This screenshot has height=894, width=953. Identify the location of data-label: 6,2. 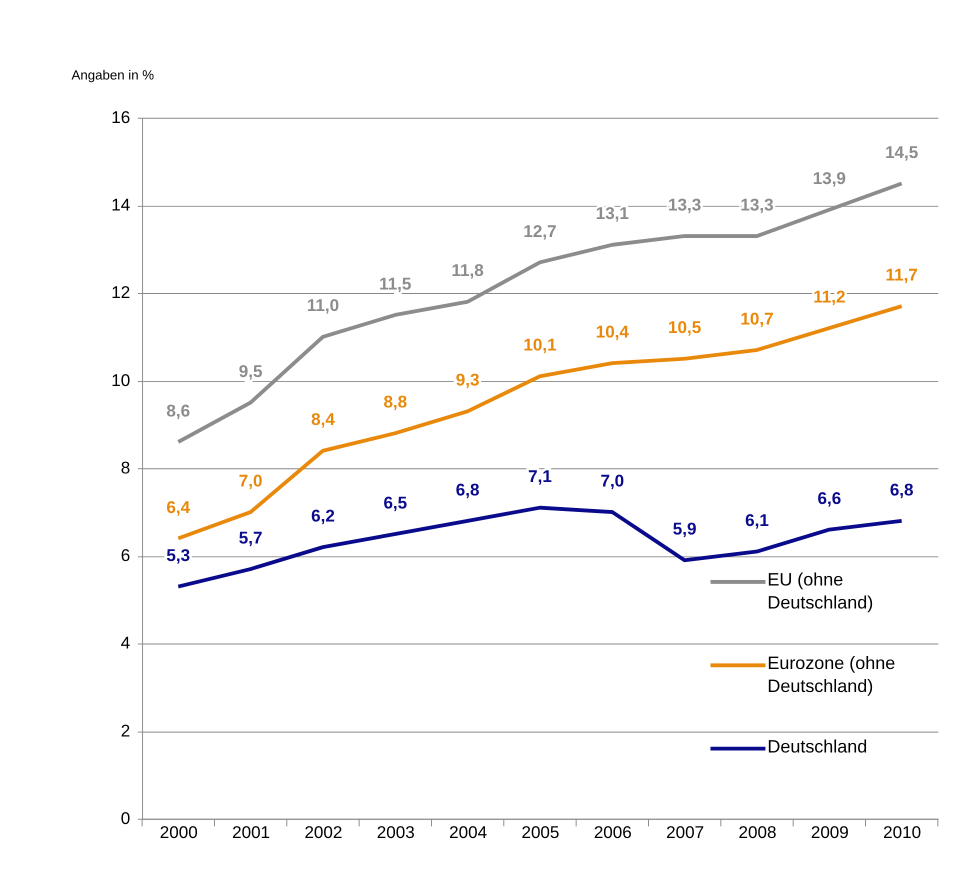
(323, 516).